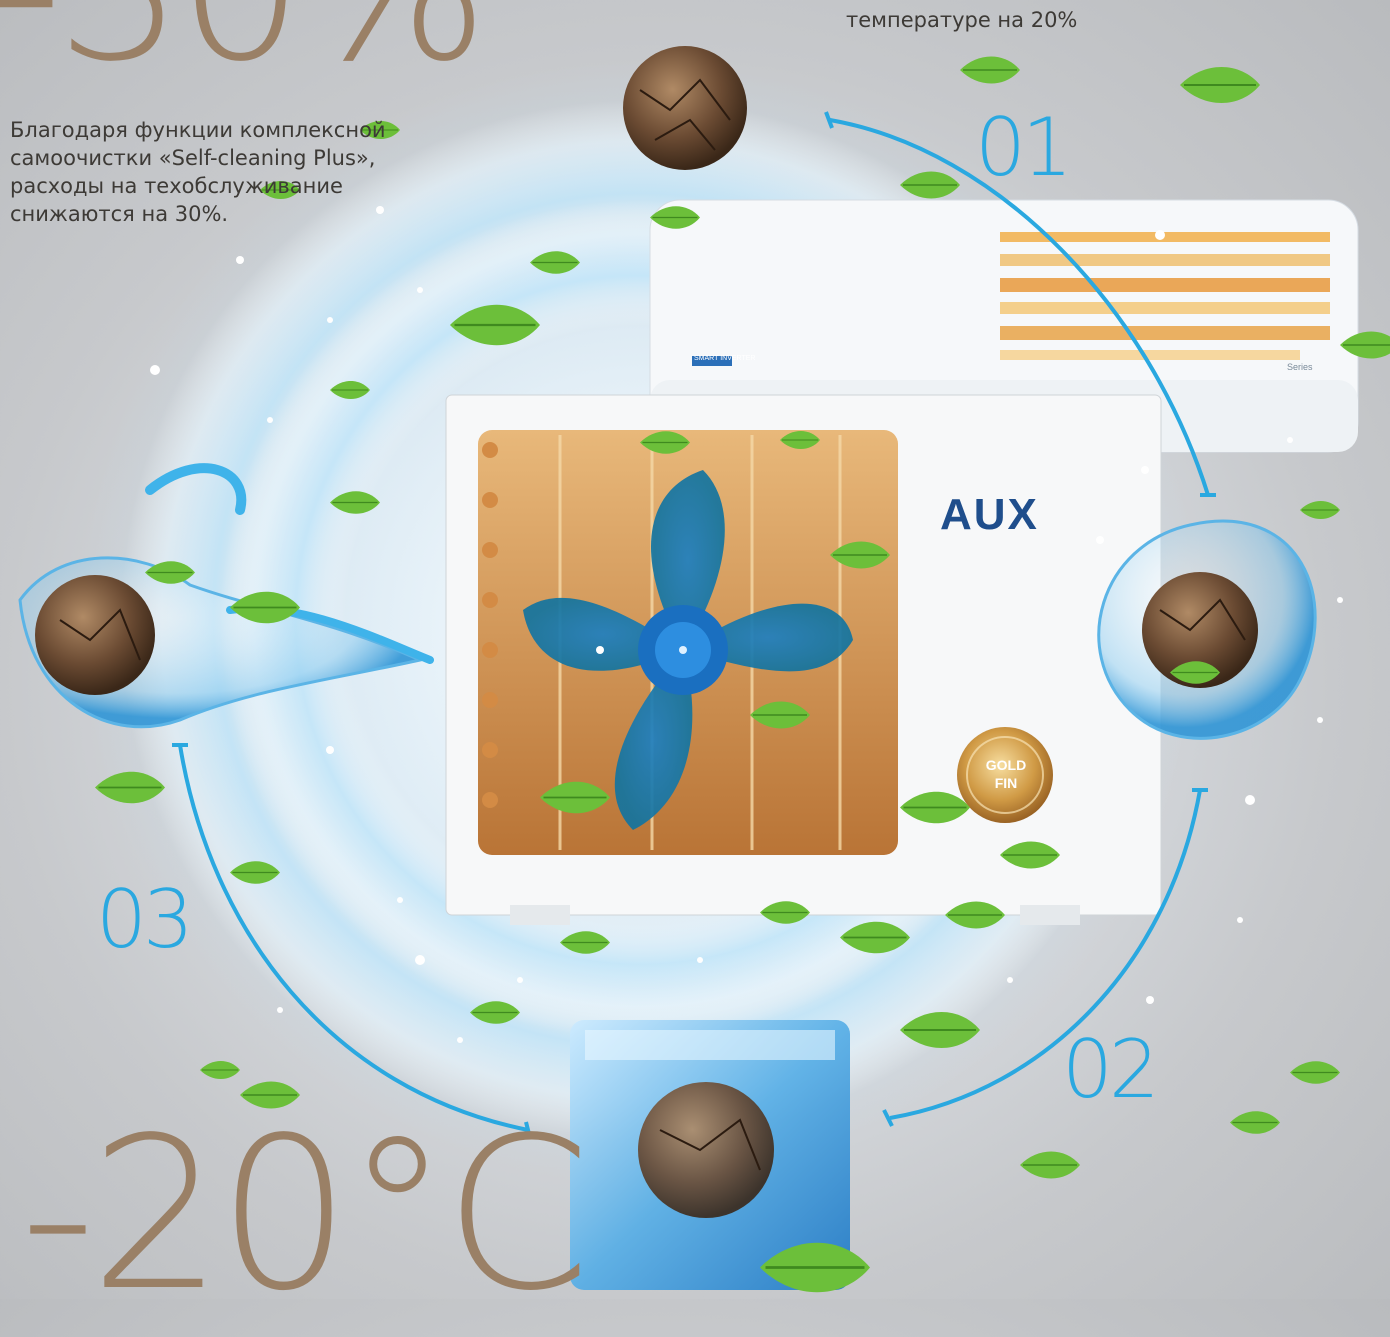 The image size is (1390, 1337). Describe the element at coordinates (1006, 783) in the screenshot. I see `badge-line2: FIN` at that location.